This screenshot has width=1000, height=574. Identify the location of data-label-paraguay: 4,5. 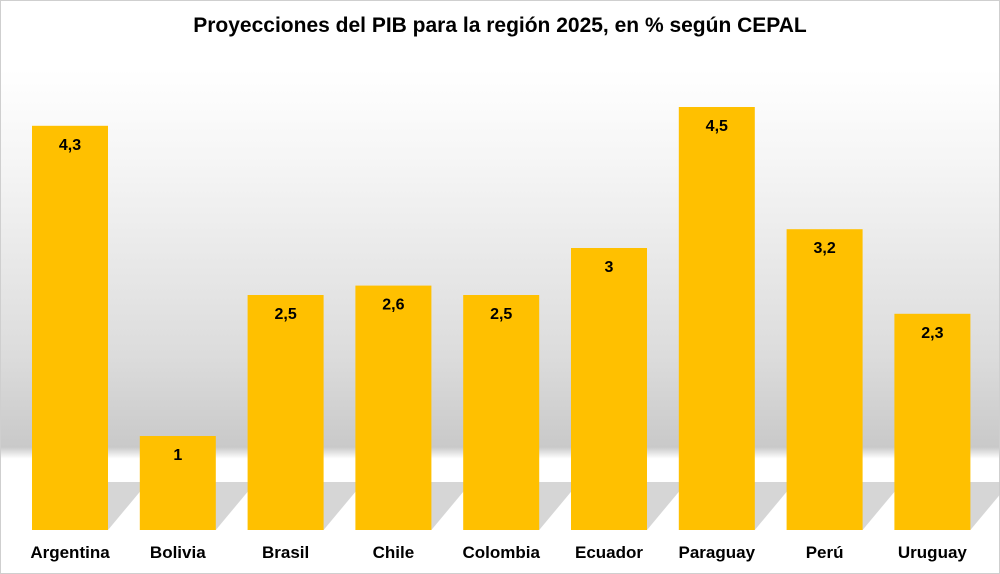
(717, 126).